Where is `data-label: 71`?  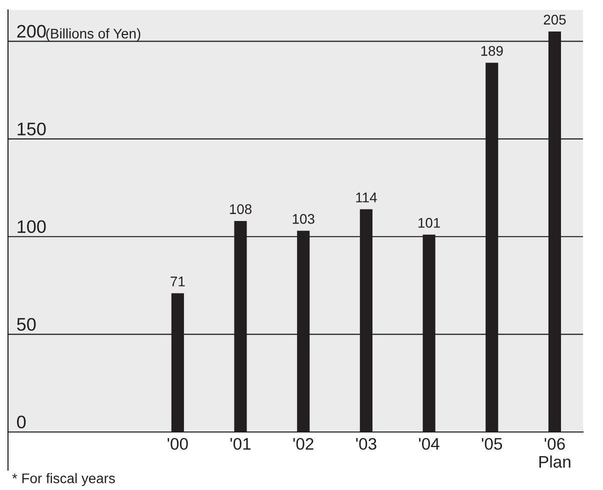
data-label: 71 is located at coordinates (177, 281).